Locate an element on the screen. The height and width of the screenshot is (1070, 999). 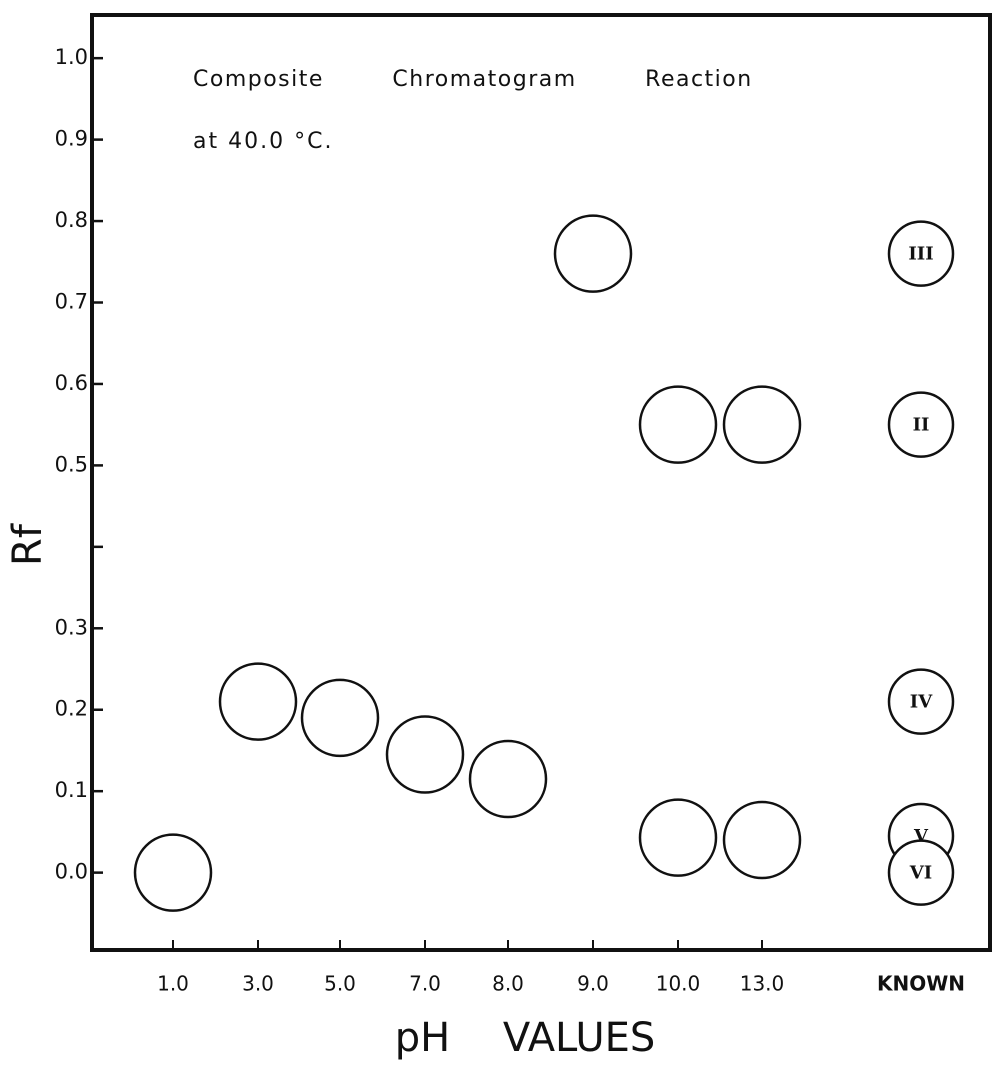
y-tick-label: 0.2 is located at coordinates (71, 709).